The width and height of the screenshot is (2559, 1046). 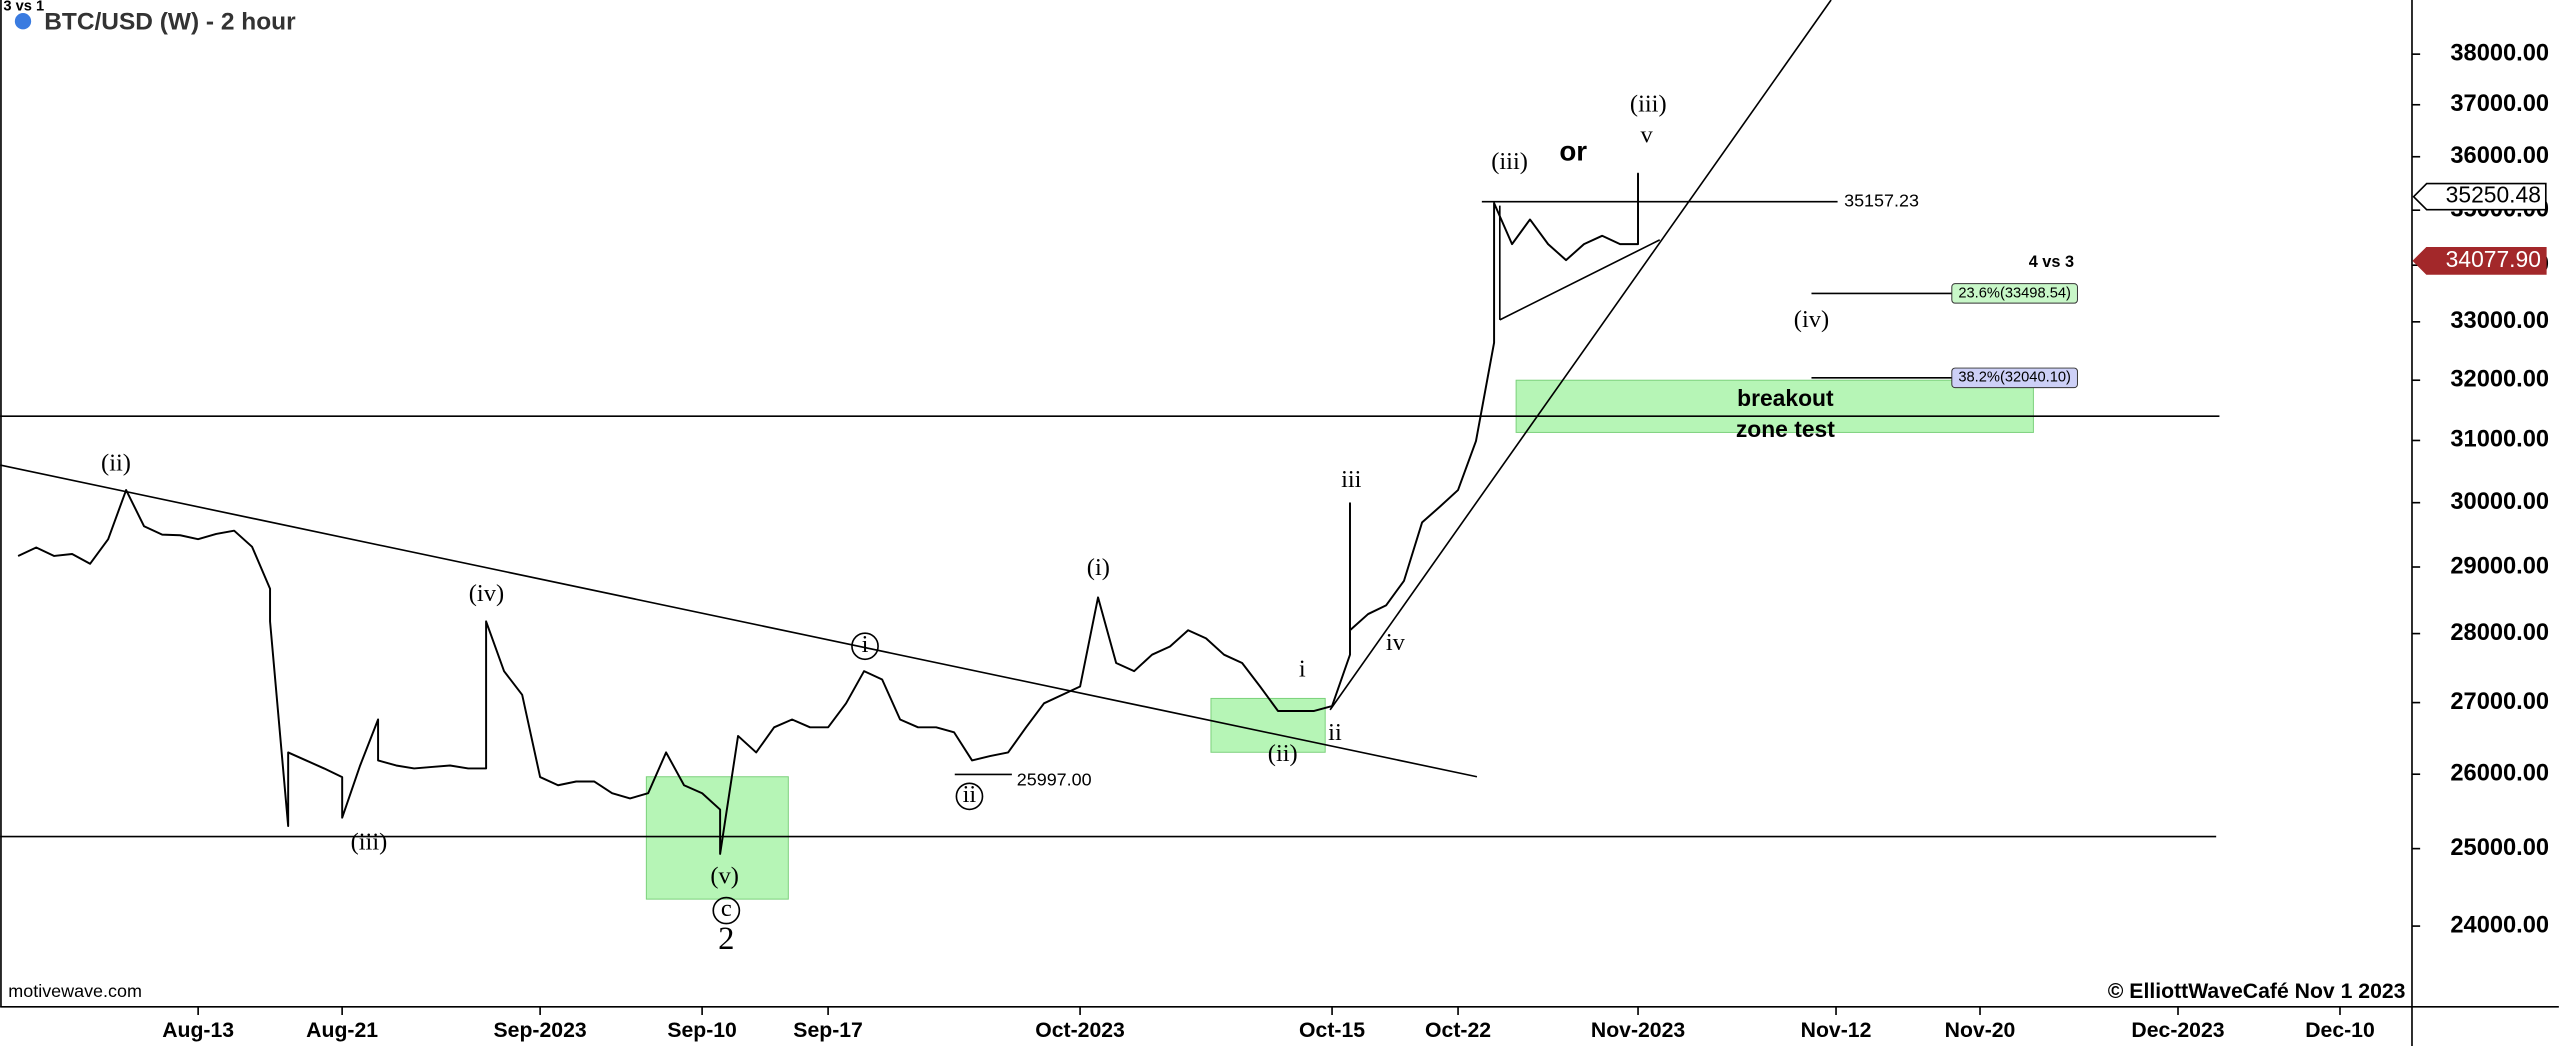 What do you see at coordinates (1638, 1030) in the screenshot?
I see `x-tick-label: Nov-2023` at bounding box center [1638, 1030].